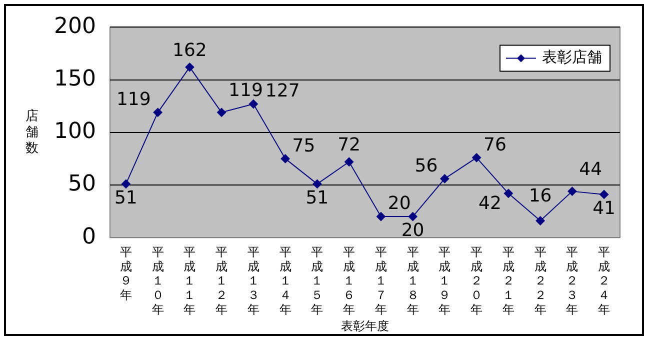 The height and width of the screenshot is (342, 650). I want to click on data-label: 44, so click(590, 169).